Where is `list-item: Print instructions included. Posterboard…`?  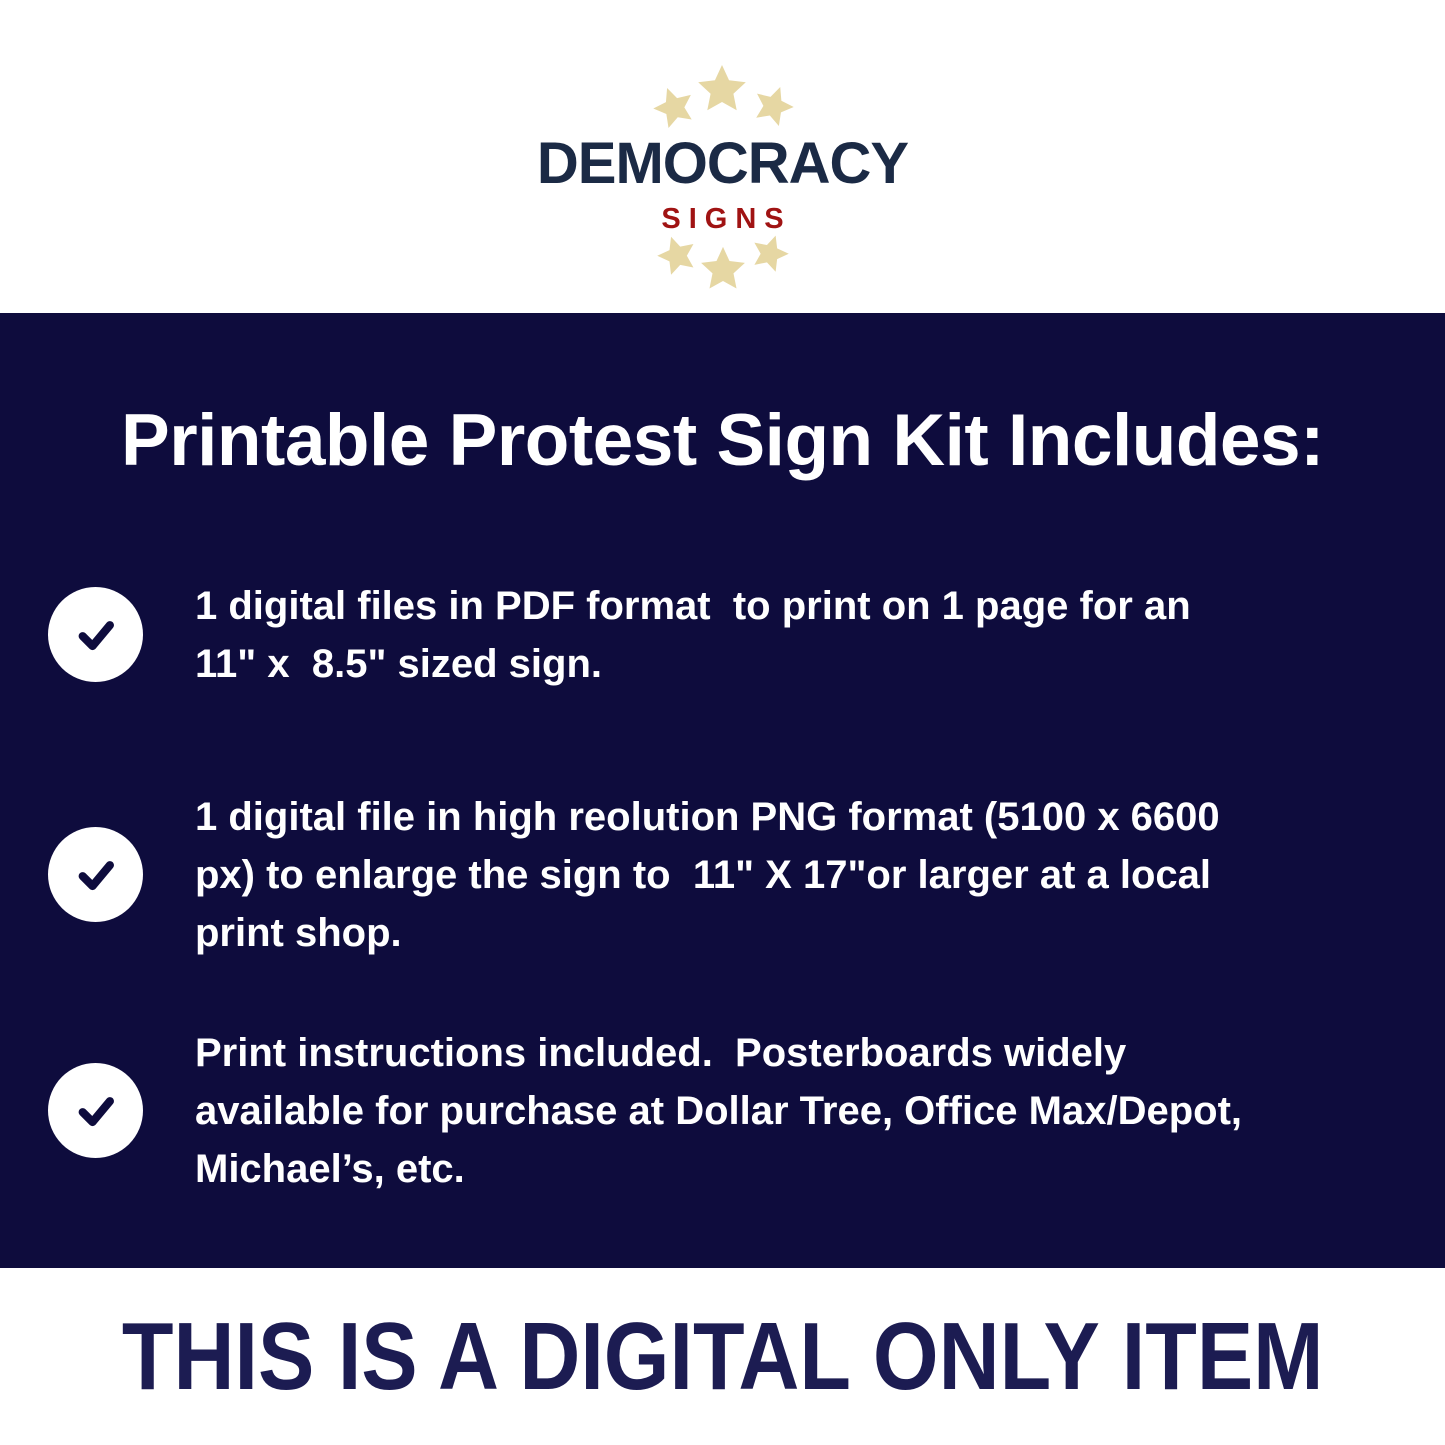 list-item: Print instructions included. Posterboard… is located at coordinates (722, 1111).